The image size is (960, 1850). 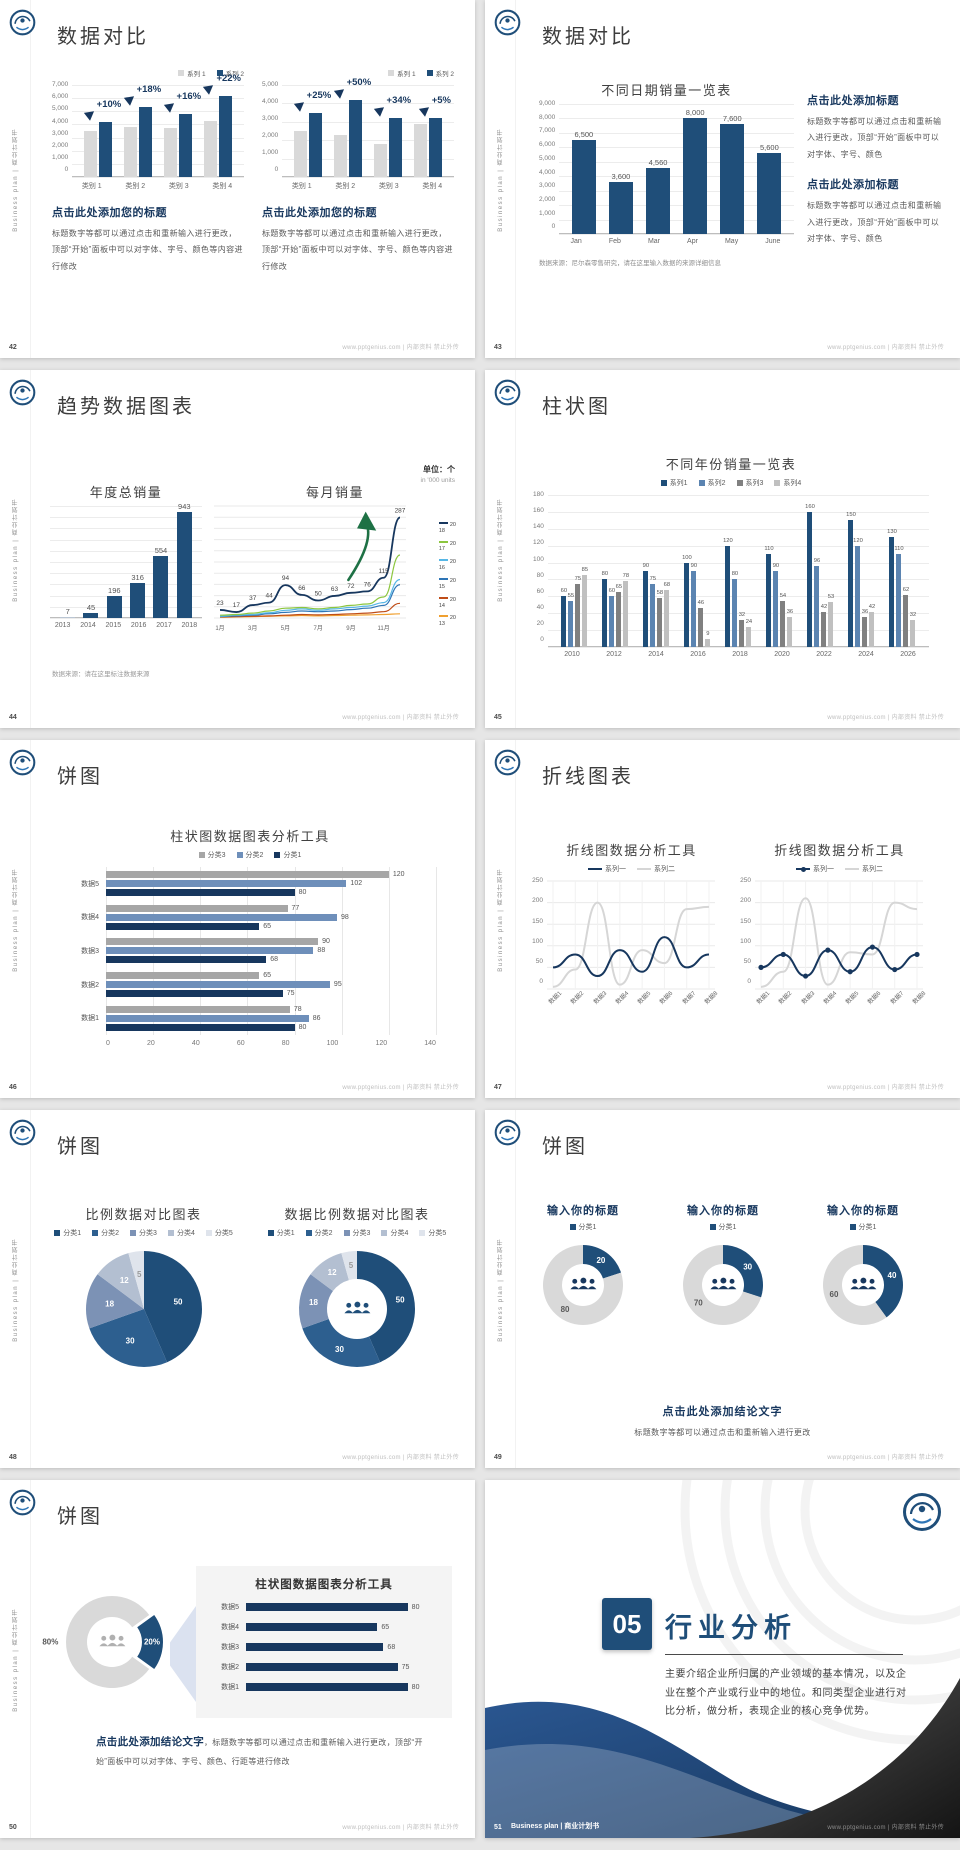 I want to click on slice-label: 20, so click(x=600, y=1260).